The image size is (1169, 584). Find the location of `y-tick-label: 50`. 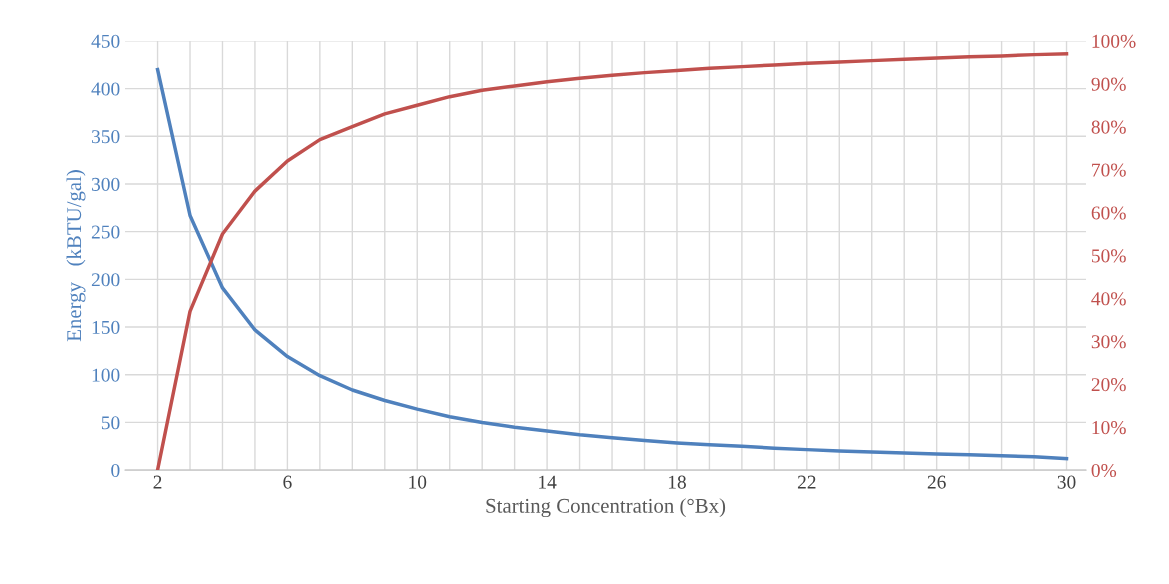

y-tick-label: 50 is located at coordinates (110, 423).